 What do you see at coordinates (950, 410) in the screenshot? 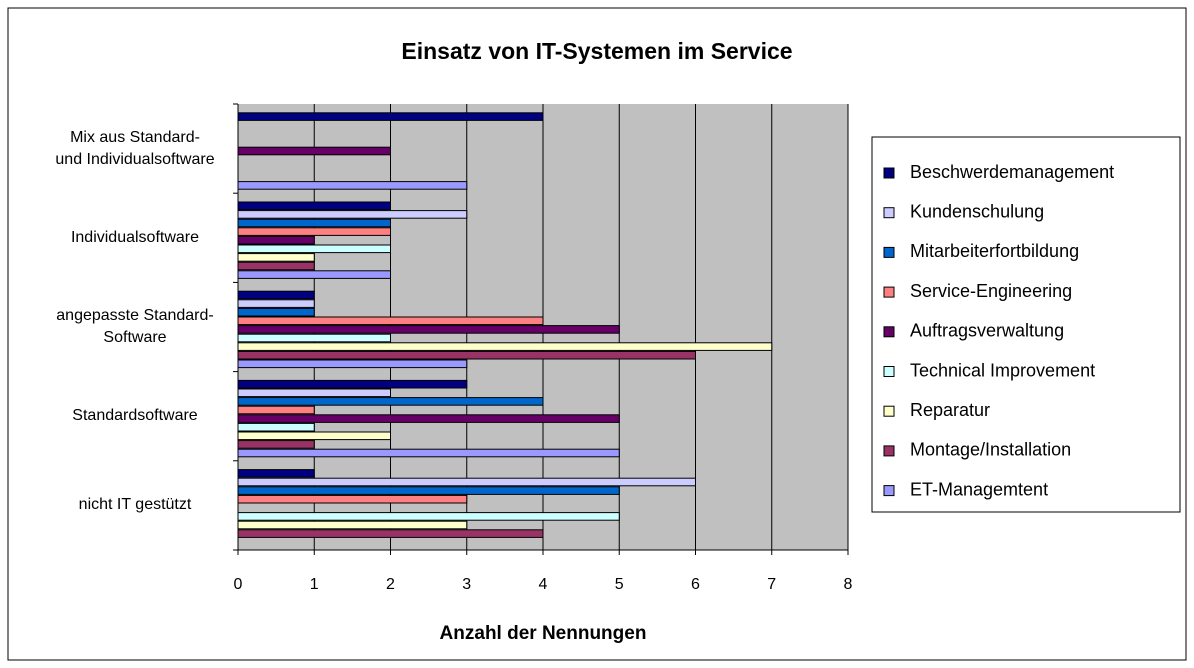
I see `legend-label: Reparatur` at bounding box center [950, 410].